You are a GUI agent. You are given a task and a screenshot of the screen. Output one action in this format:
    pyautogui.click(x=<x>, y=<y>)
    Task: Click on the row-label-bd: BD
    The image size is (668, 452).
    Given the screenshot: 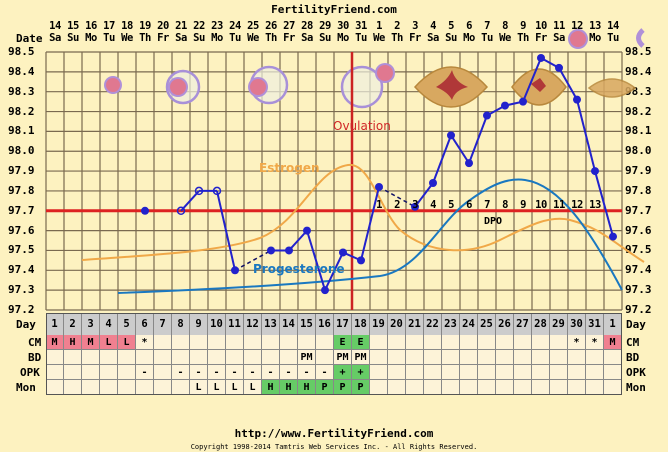 What is the action you would take?
    pyautogui.click(x=633, y=357)
    